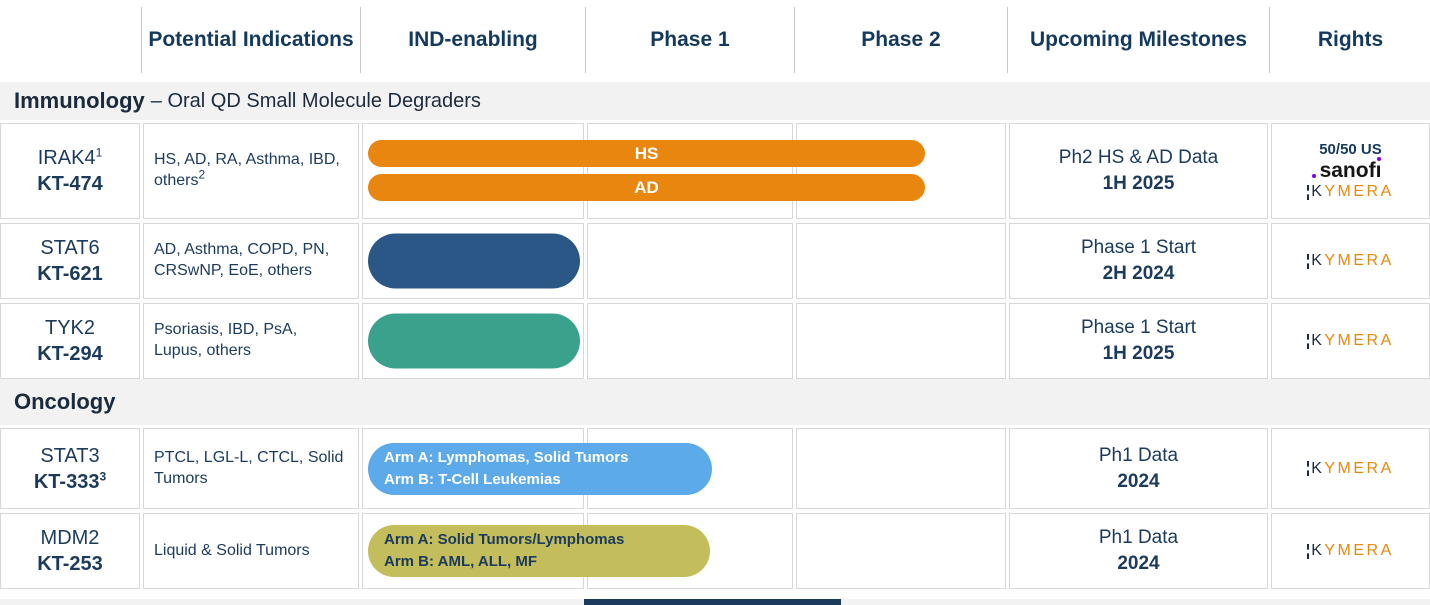 Image resolution: width=1430 pixels, height=605 pixels. What do you see at coordinates (70, 184) in the screenshot?
I see `program-code: KT-474` at bounding box center [70, 184].